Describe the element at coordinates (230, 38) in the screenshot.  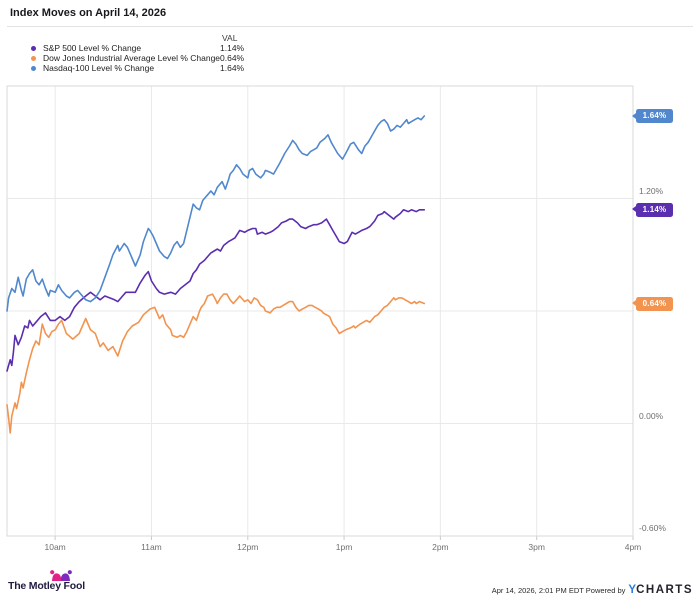
I see `legend-val-header: VAL` at that location.